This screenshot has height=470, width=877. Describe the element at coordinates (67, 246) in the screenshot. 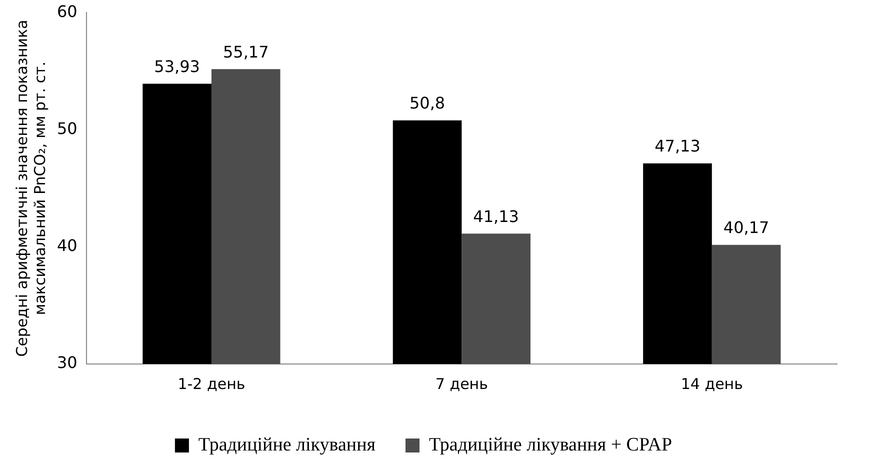

I see `y-tick-label: 40` at that location.